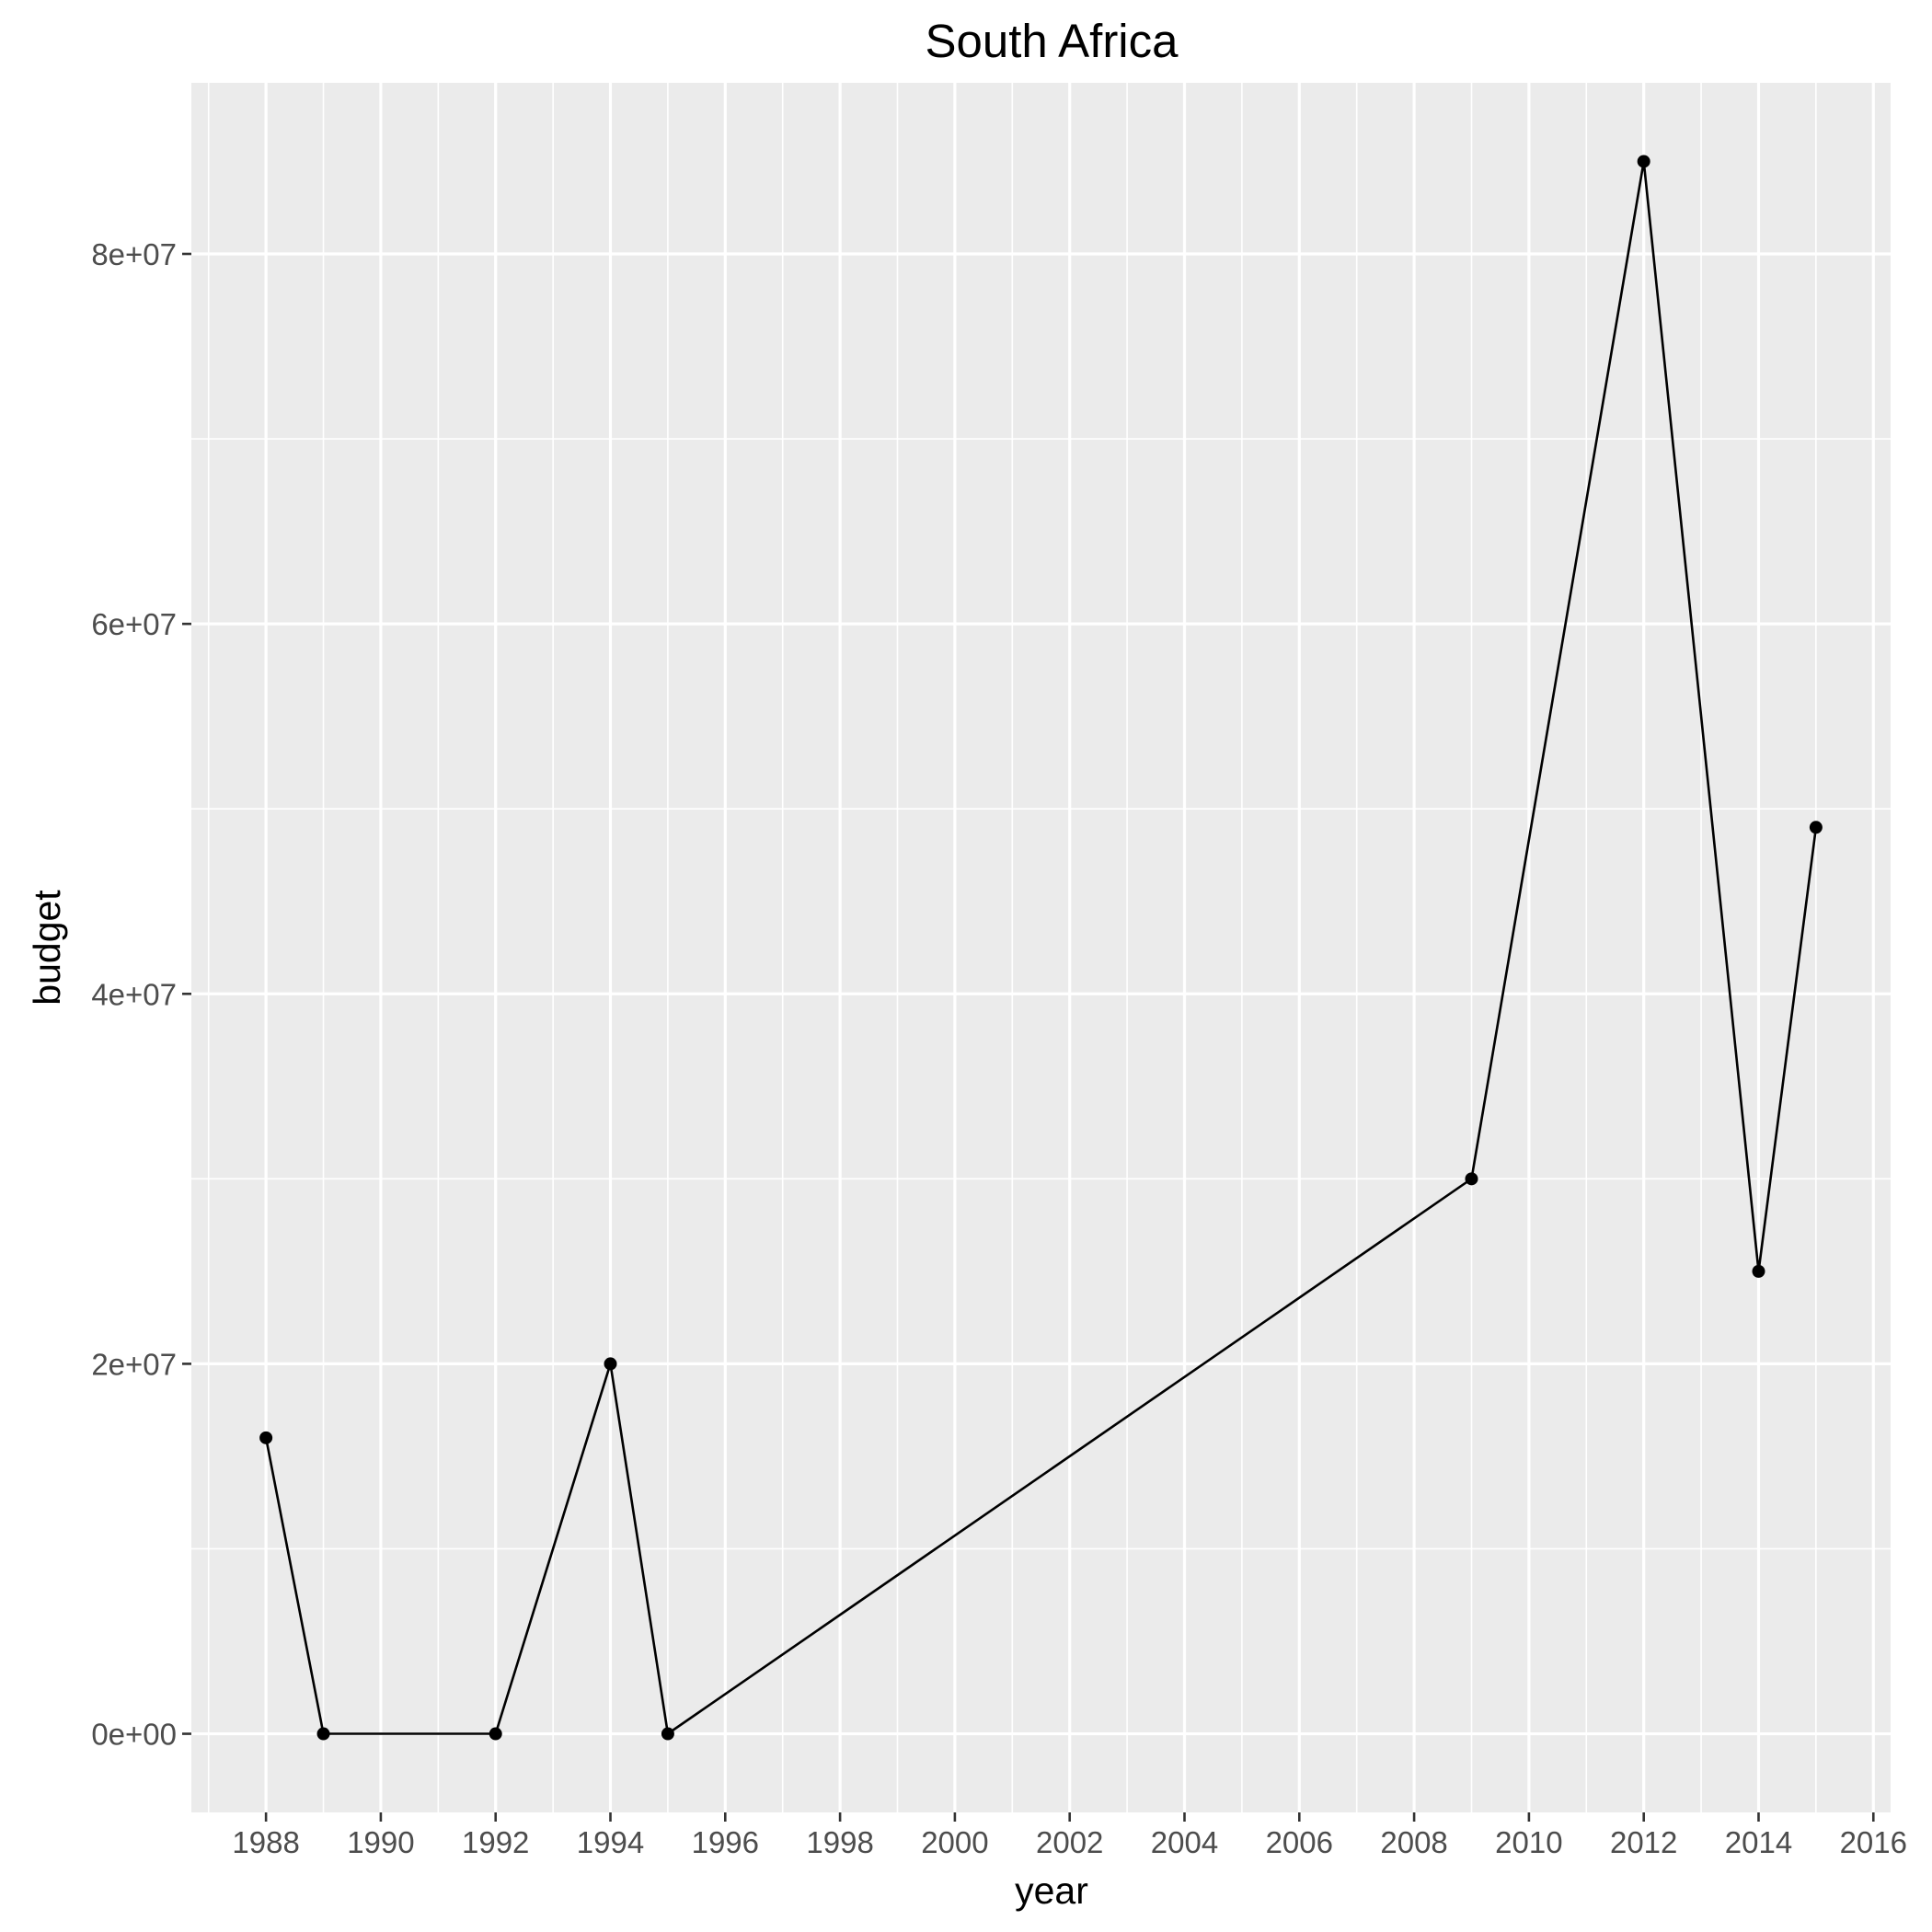 This screenshot has height=1932, width=1932. What do you see at coordinates (1184, 1842) in the screenshot?
I see `x-tick-label: 2004` at bounding box center [1184, 1842].